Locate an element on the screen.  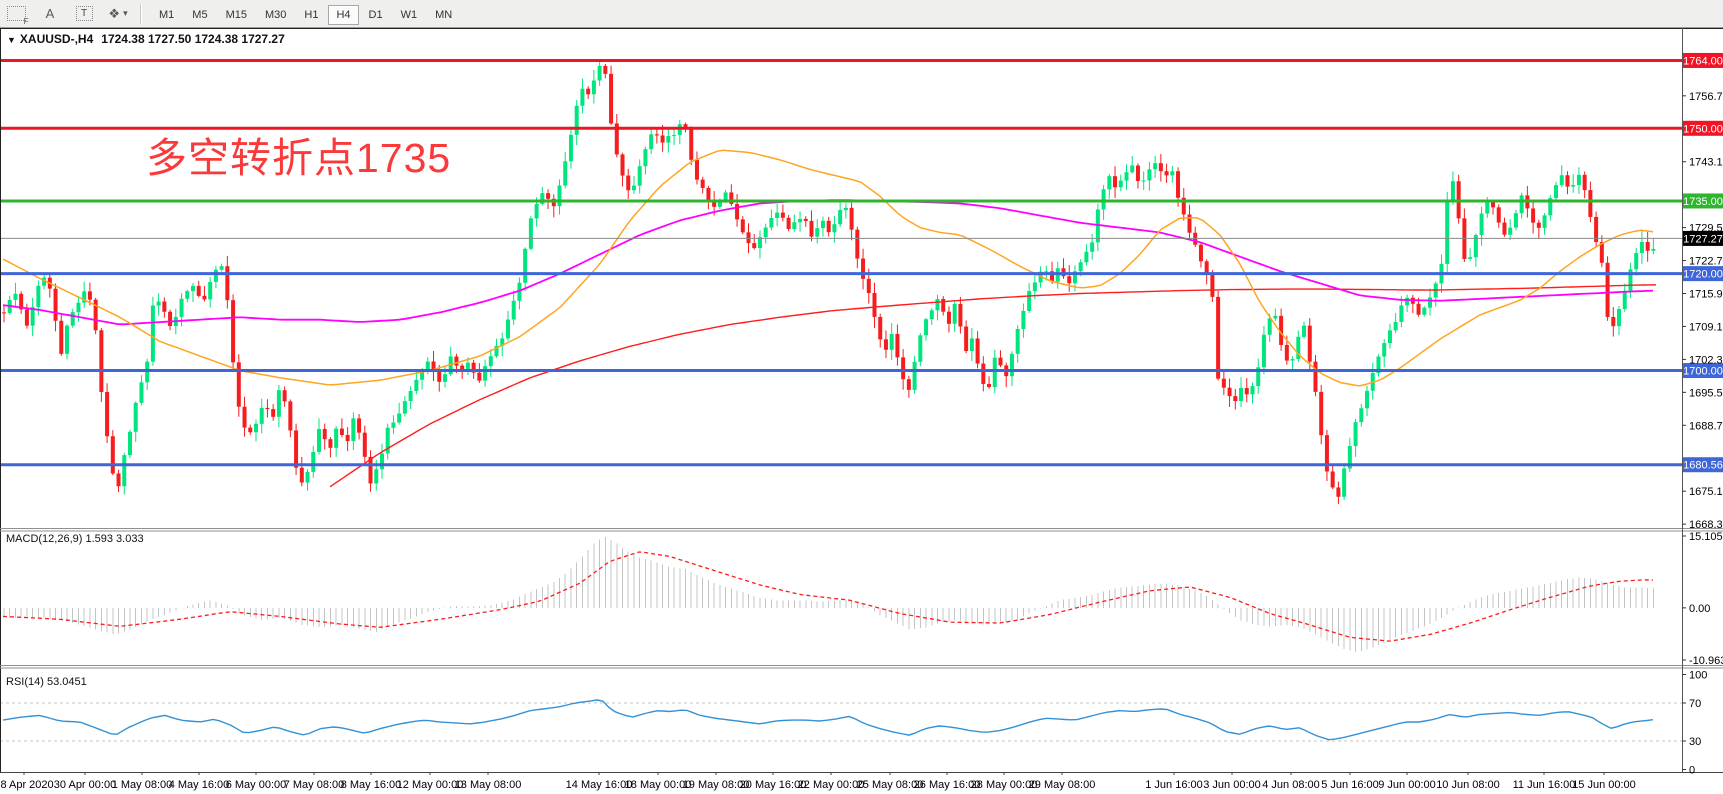
toolbar: F A T ❖ ▾ M1 M5 M15 M30 H1 H4 D1 W1 MN is located at coordinates (861, 14).